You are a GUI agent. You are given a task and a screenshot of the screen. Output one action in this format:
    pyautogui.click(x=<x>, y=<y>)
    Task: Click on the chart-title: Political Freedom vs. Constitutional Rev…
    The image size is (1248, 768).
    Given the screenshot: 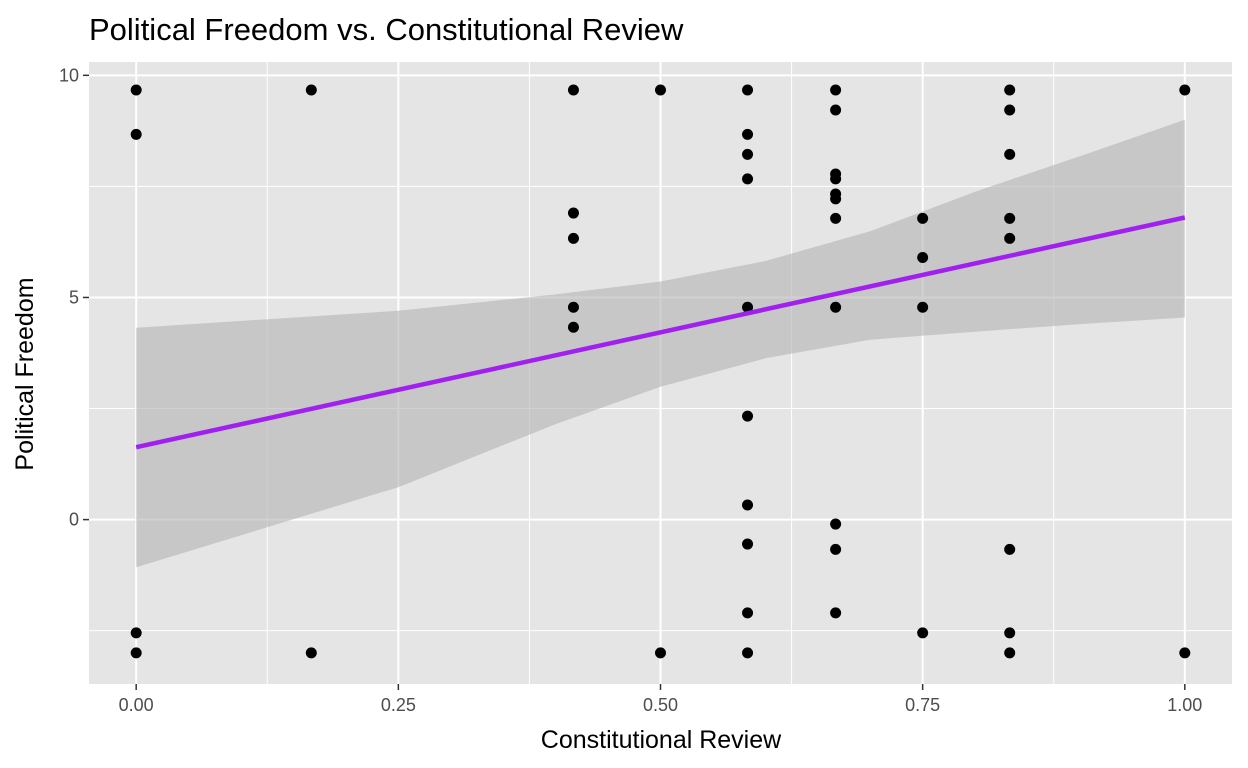 What is the action you would take?
    pyautogui.click(x=386, y=29)
    